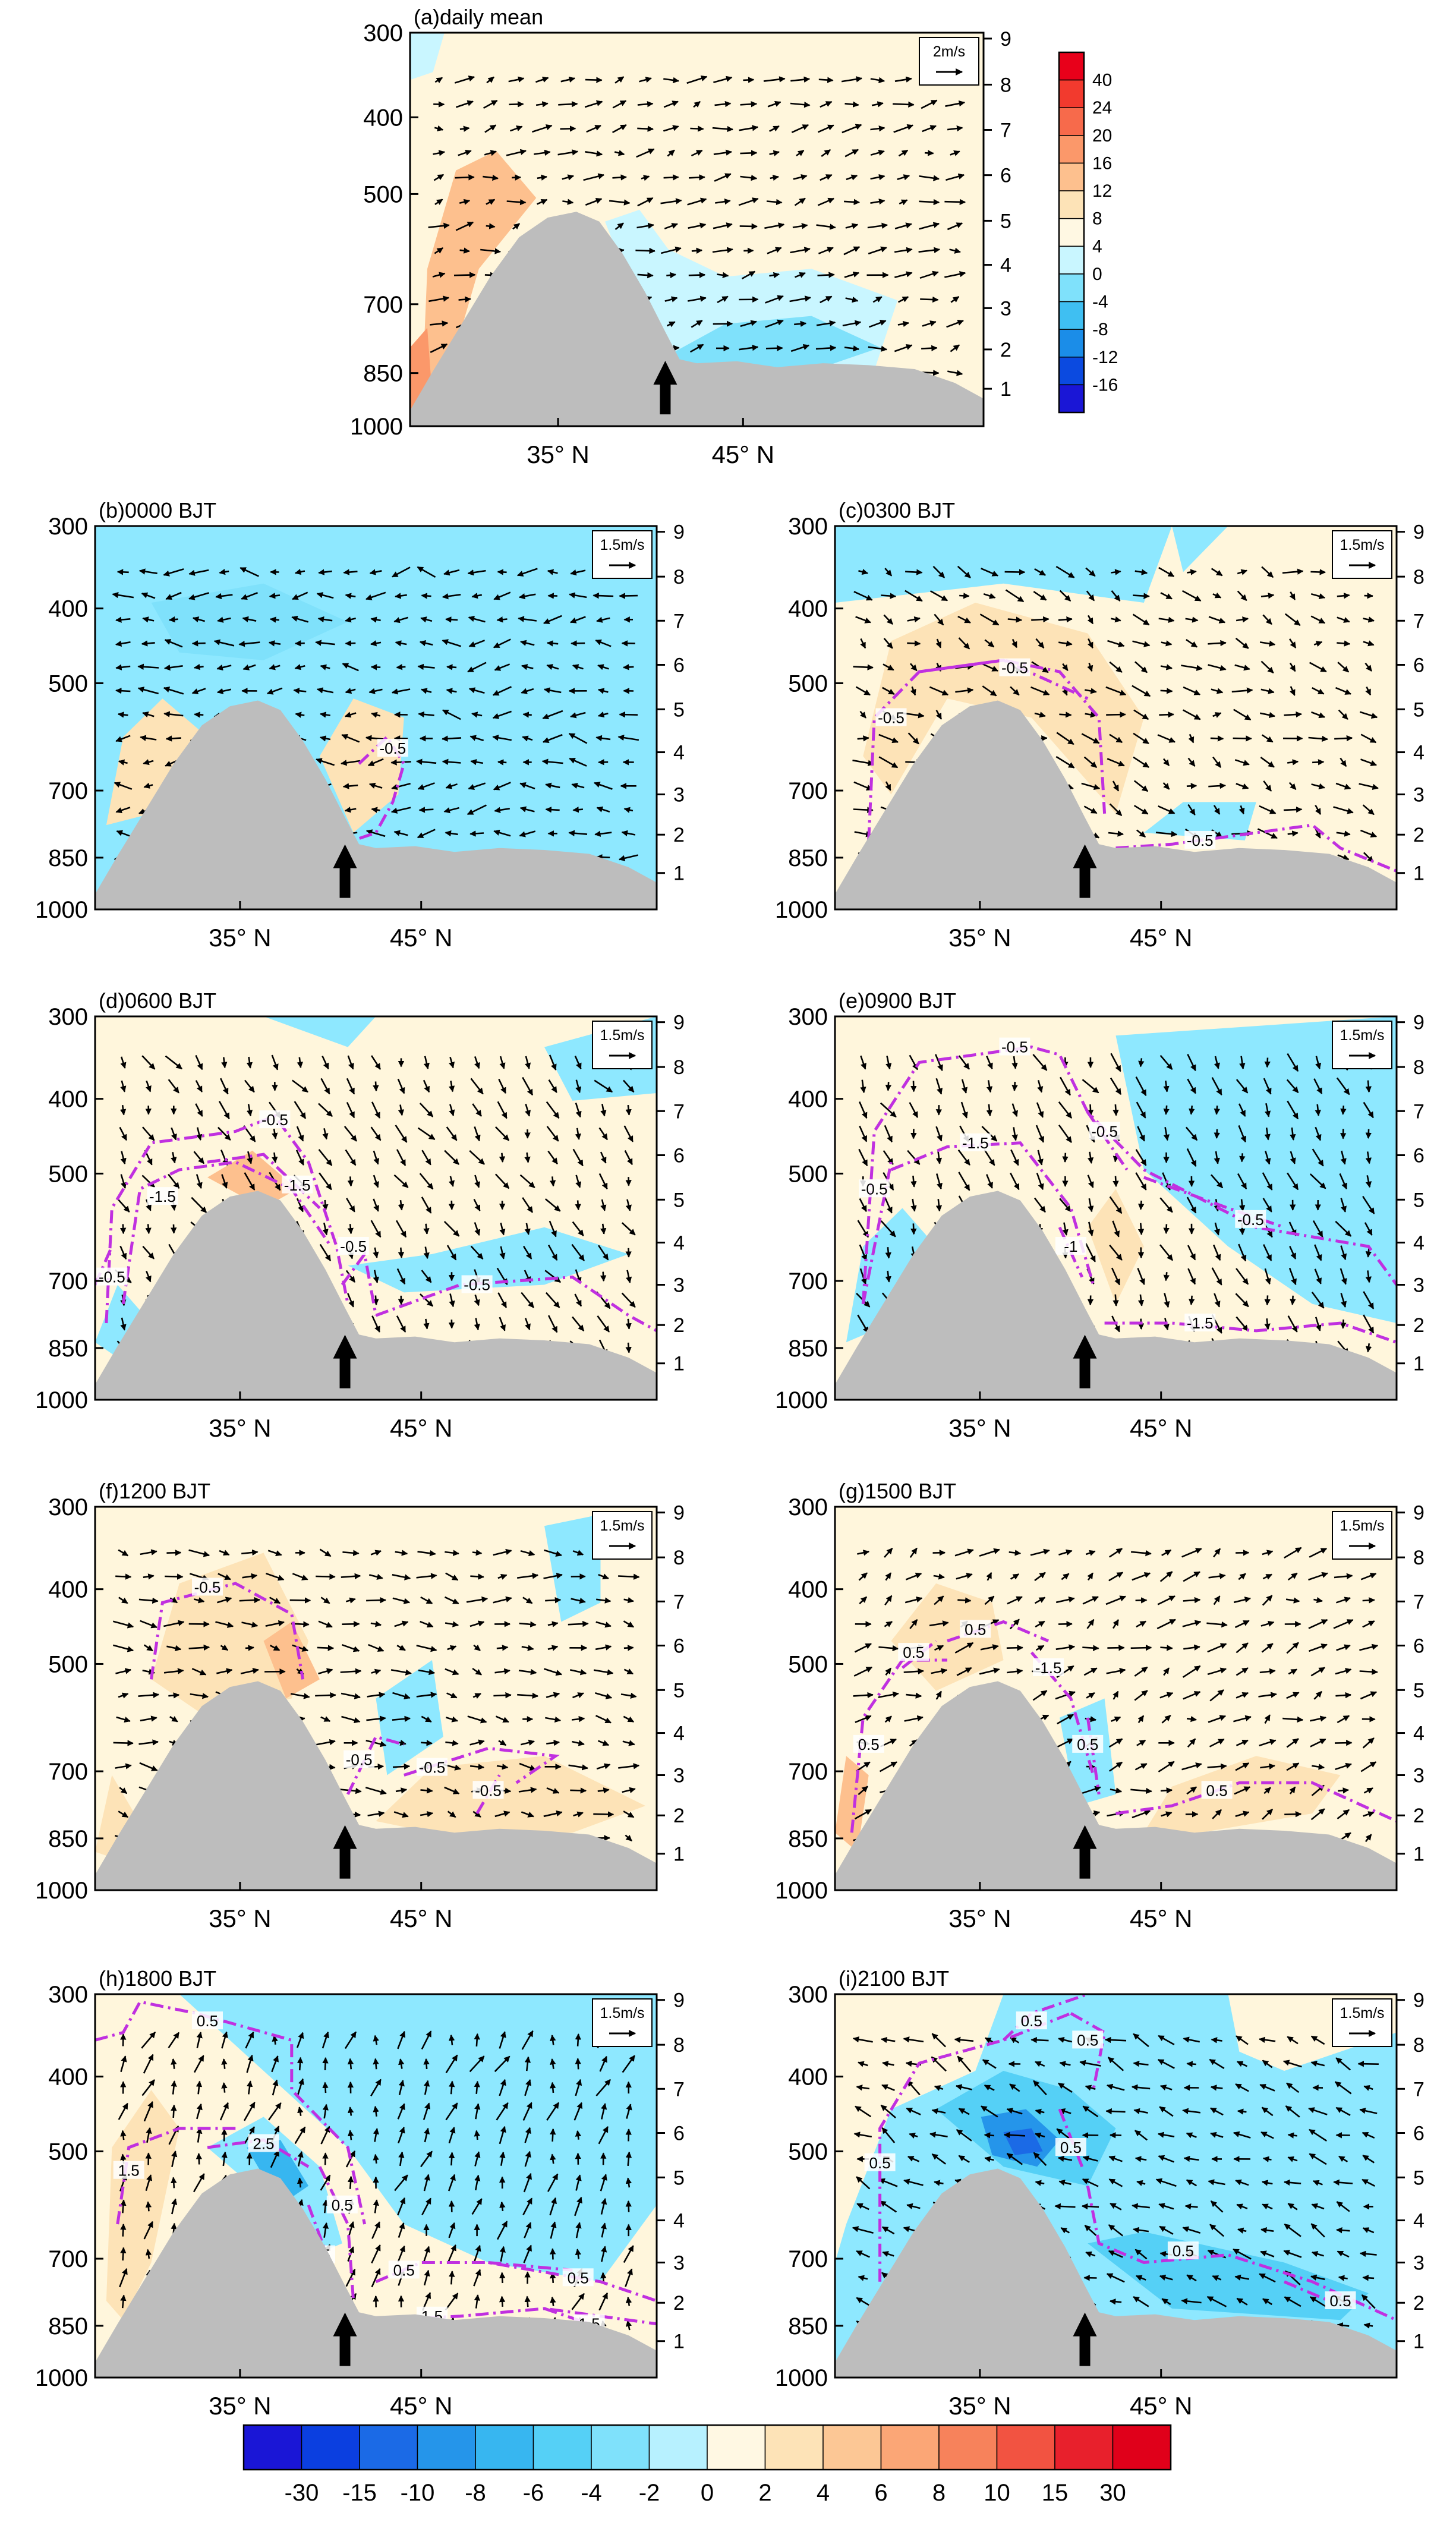  Describe the element at coordinates (422, 2406) in the screenshot. I see `x-tick-label: 45° N` at that location.